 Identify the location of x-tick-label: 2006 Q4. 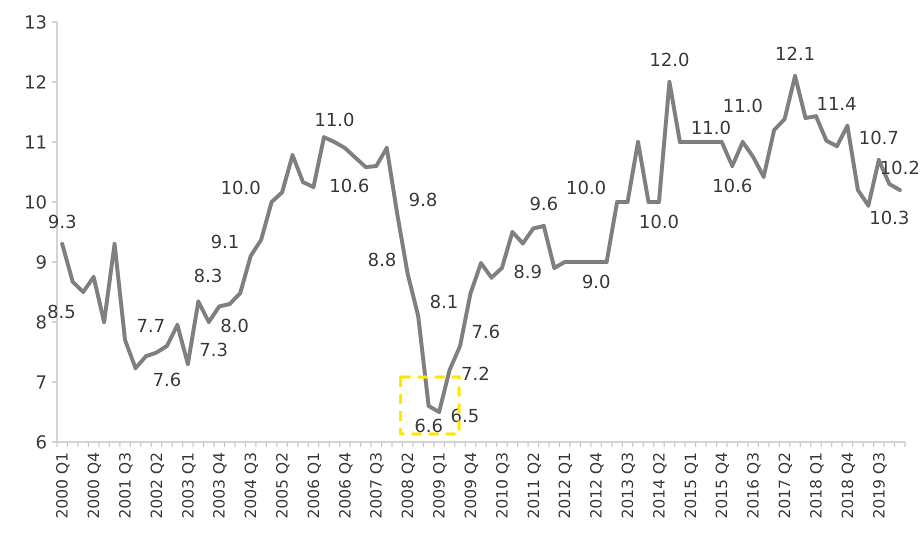
(345, 485).